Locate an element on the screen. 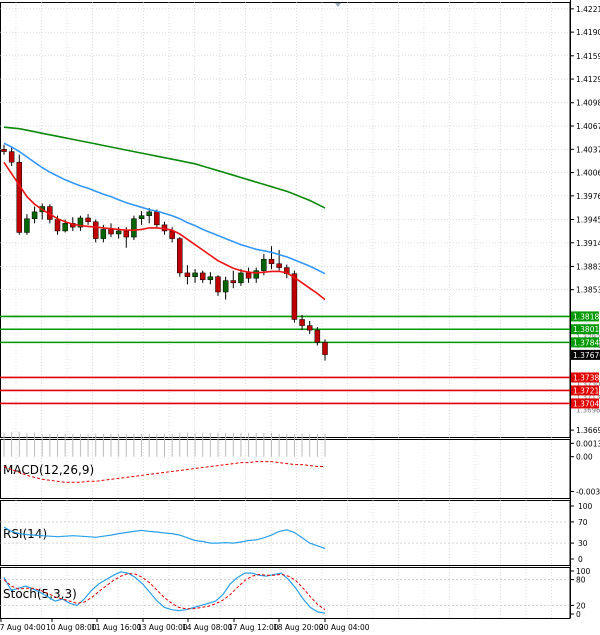 This screenshot has width=600, height=635. stoch-tick-label: 80 is located at coordinates (581, 580).